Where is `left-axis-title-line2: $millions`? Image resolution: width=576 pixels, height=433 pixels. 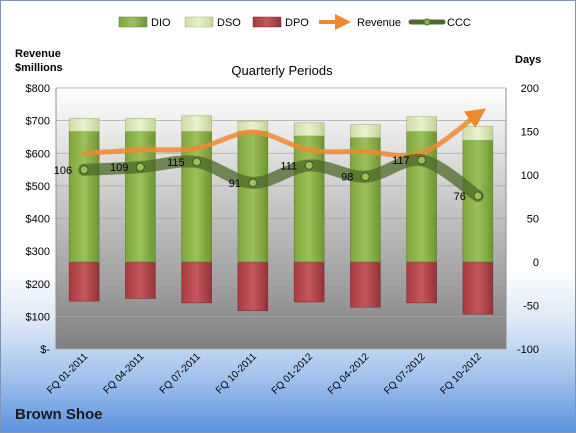 left-axis-title-line2: $millions is located at coordinates (39, 68).